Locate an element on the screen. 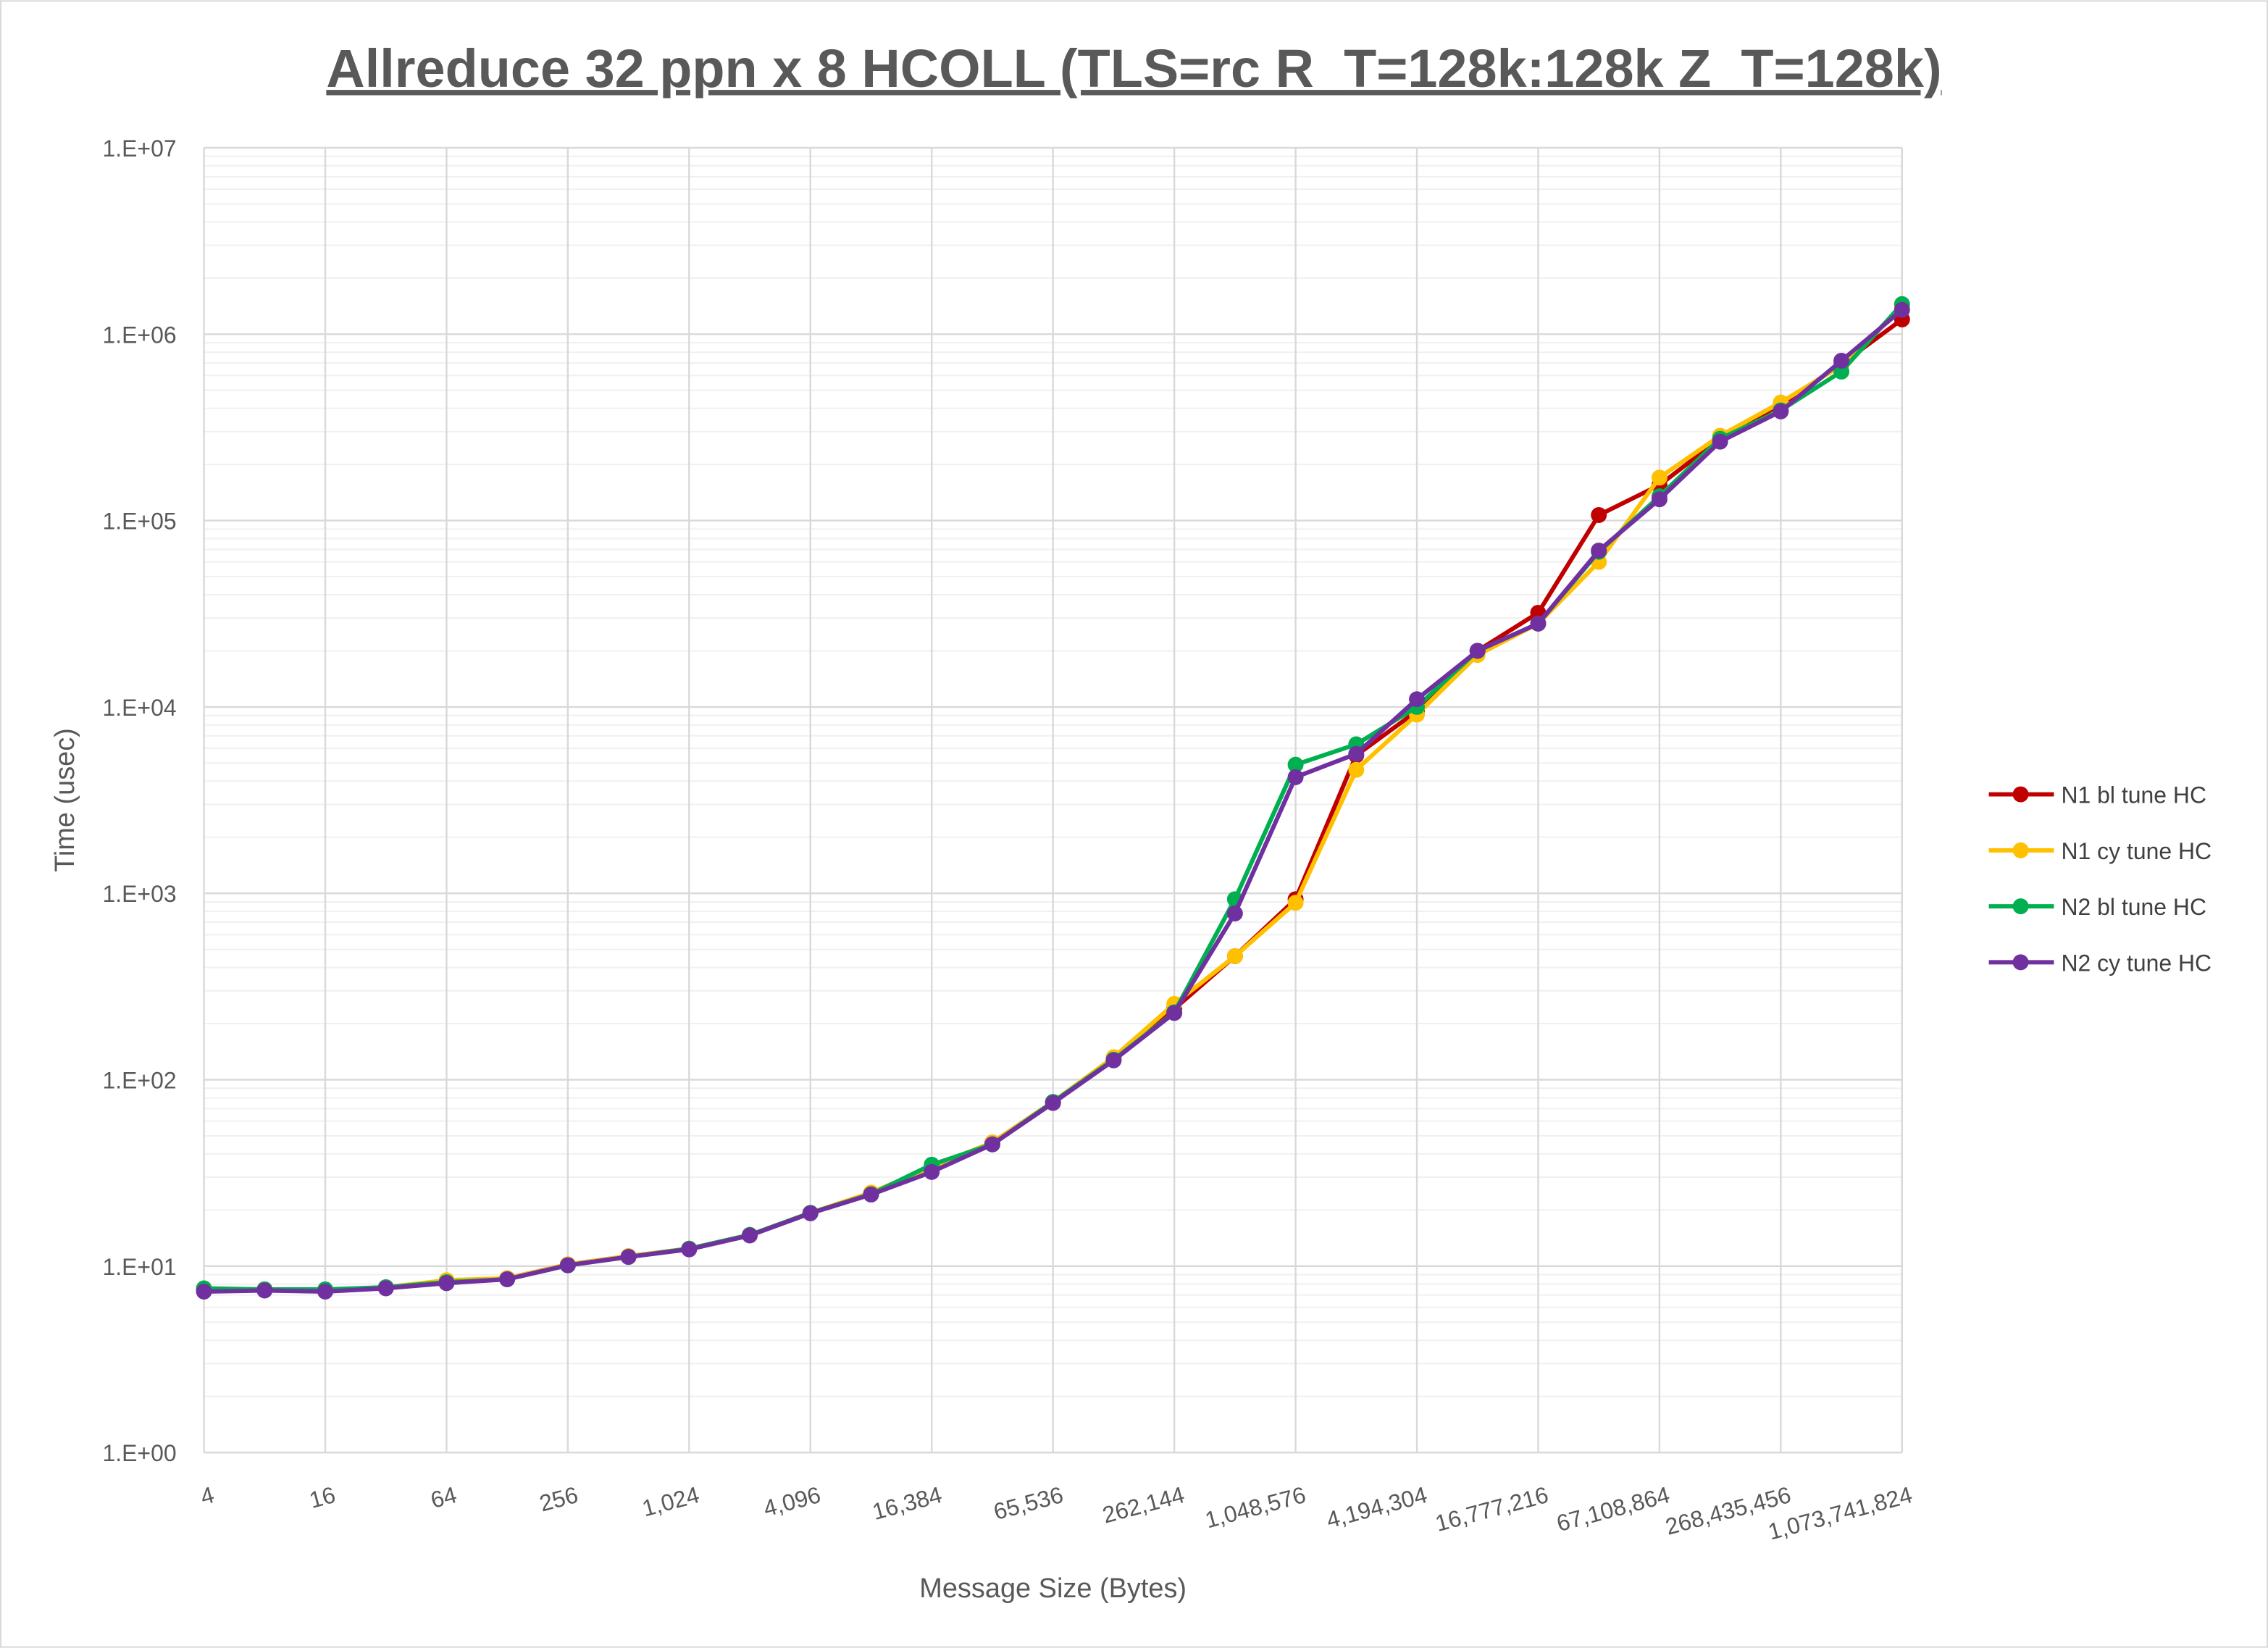  legend-entry: N1 cy tune HC is located at coordinates (2099, 851).